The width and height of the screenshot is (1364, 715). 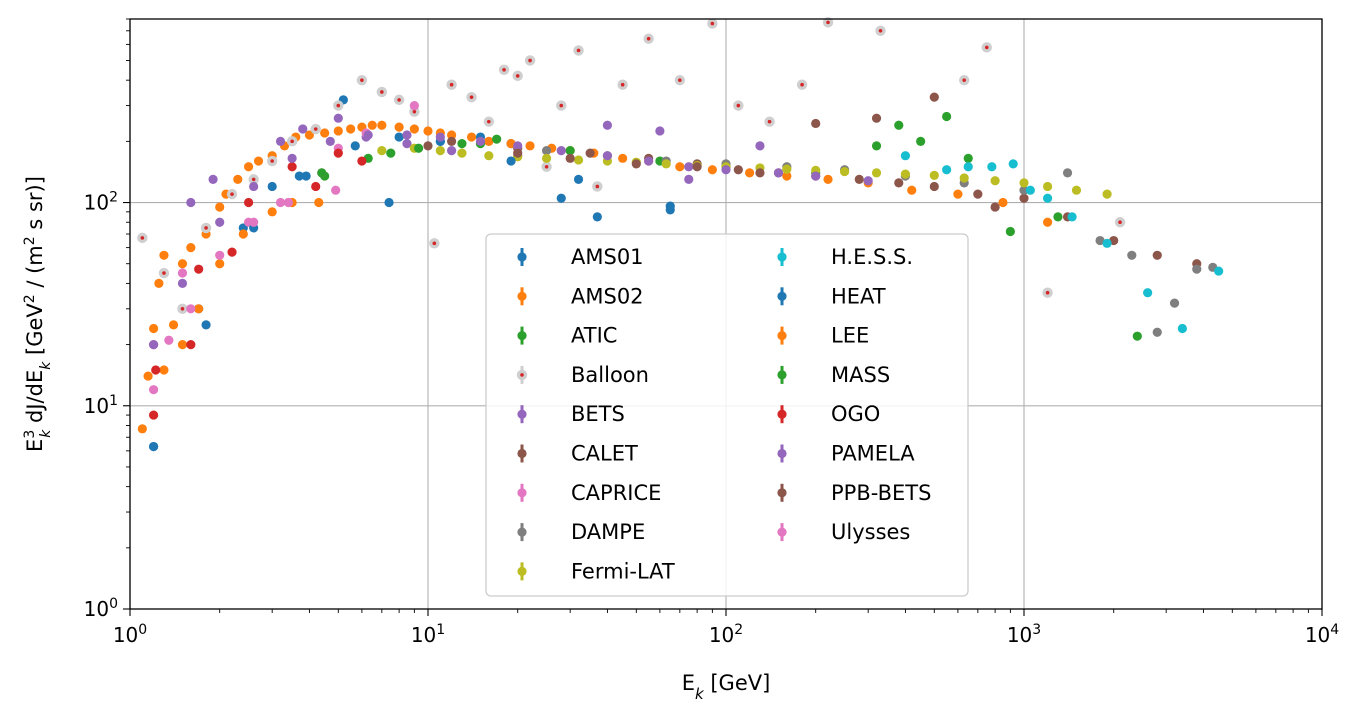 I want to click on y-tick-label: 102, so click(x=101, y=202).